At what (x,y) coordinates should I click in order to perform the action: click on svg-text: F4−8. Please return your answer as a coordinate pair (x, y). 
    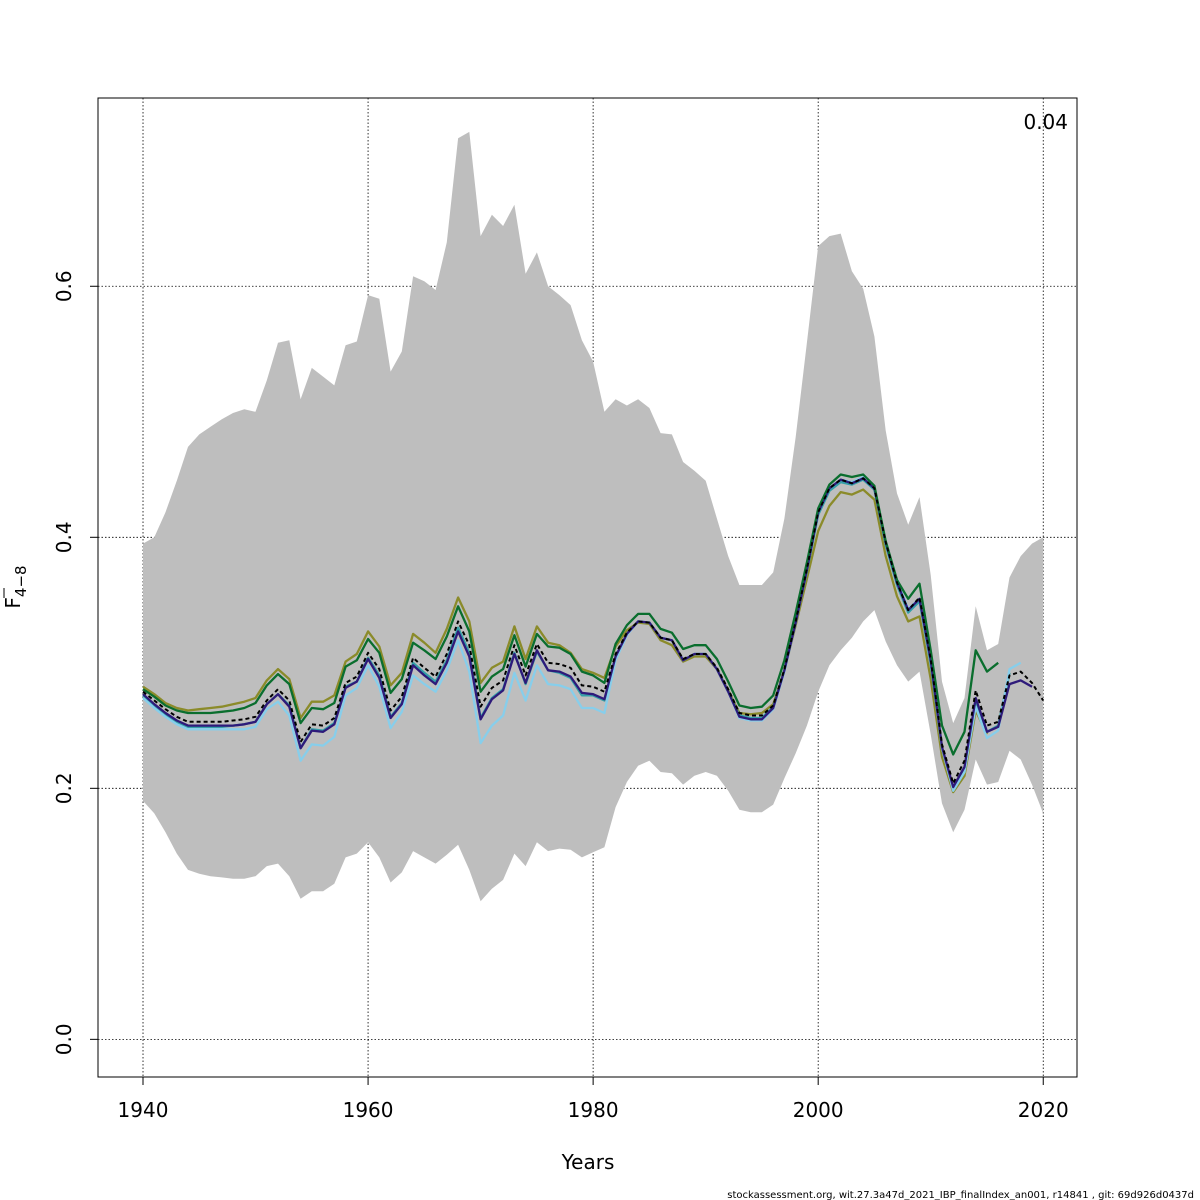
    Looking at the image, I should click on (15, 586).